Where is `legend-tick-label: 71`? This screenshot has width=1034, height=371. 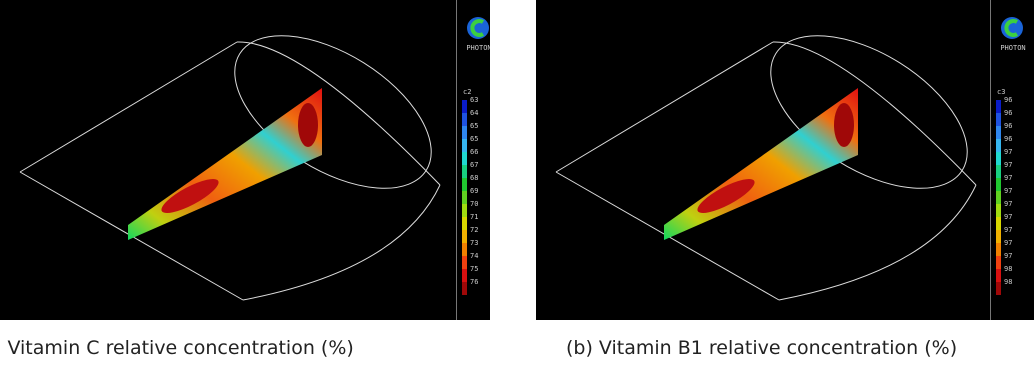
legend-tick-label: 71 is located at coordinates (474, 217).